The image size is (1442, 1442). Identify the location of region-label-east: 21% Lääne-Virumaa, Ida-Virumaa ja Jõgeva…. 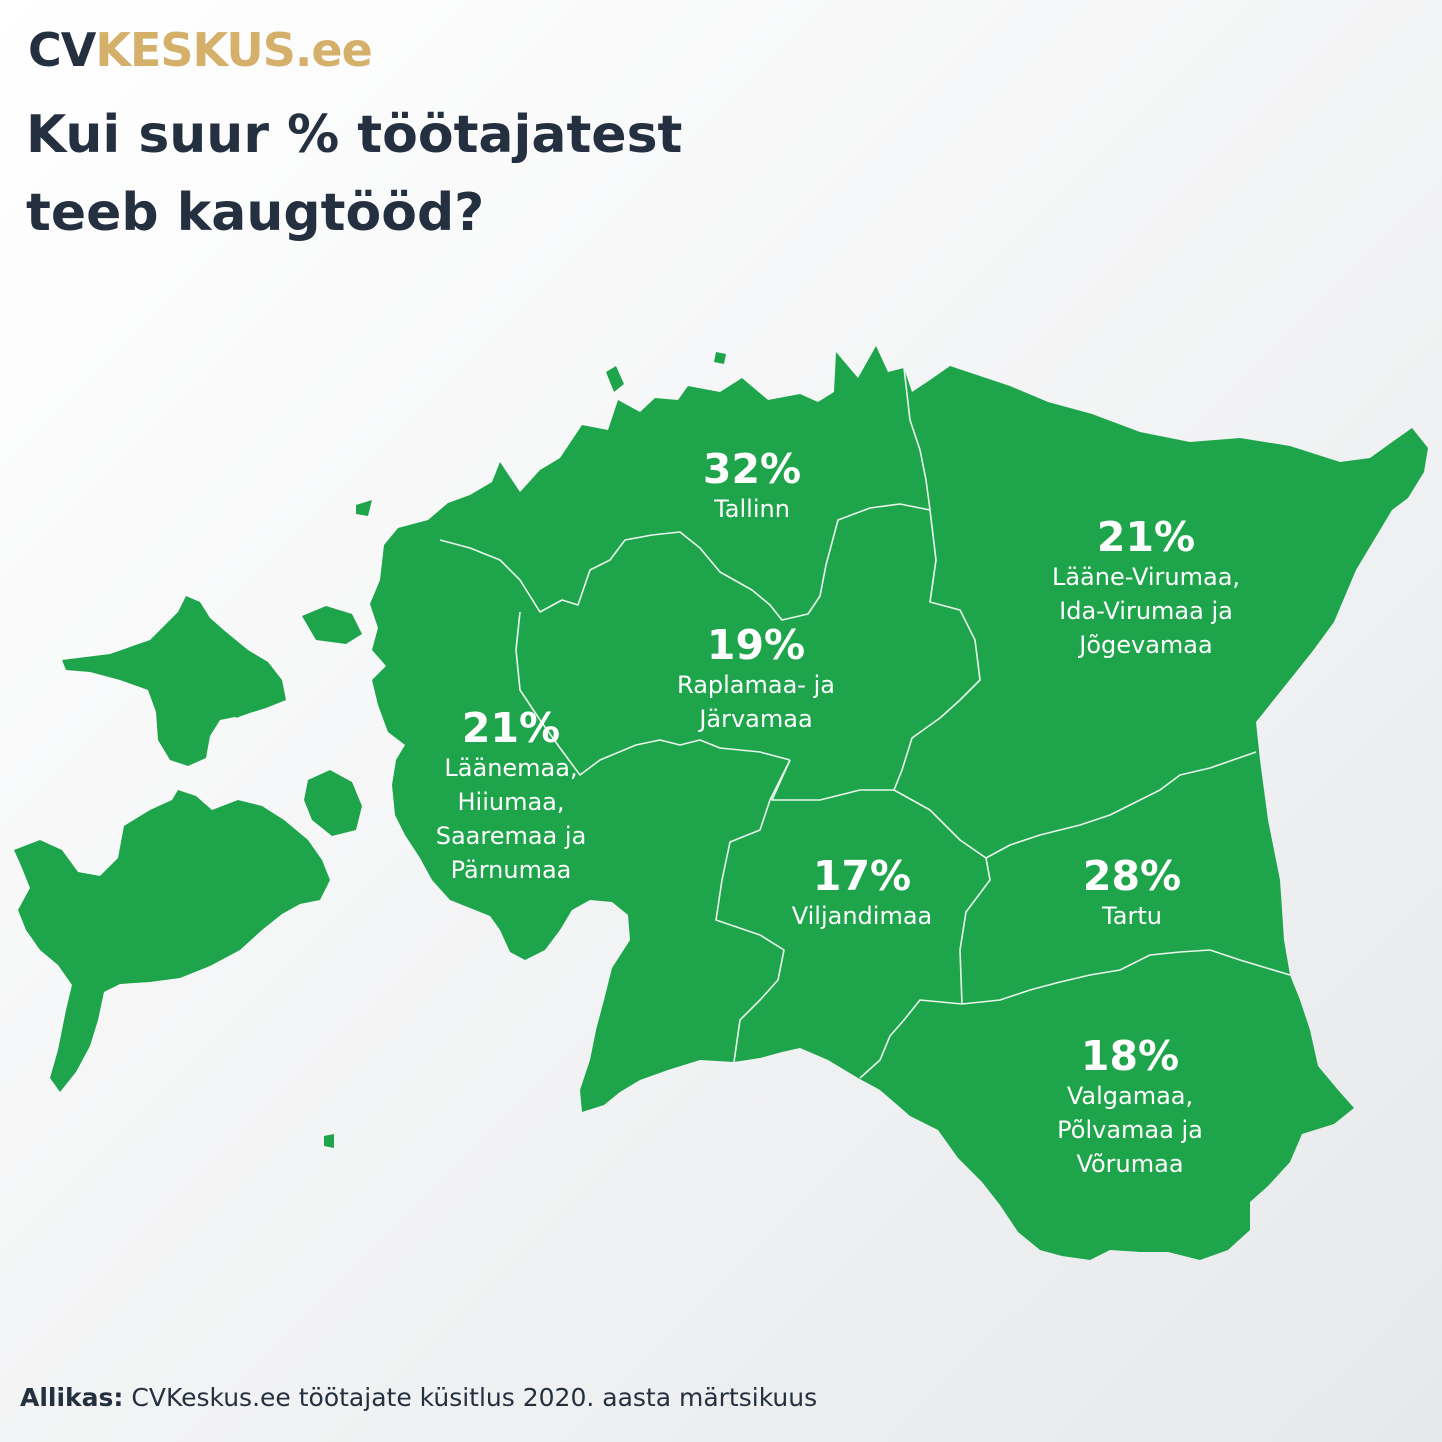
(1146, 588).